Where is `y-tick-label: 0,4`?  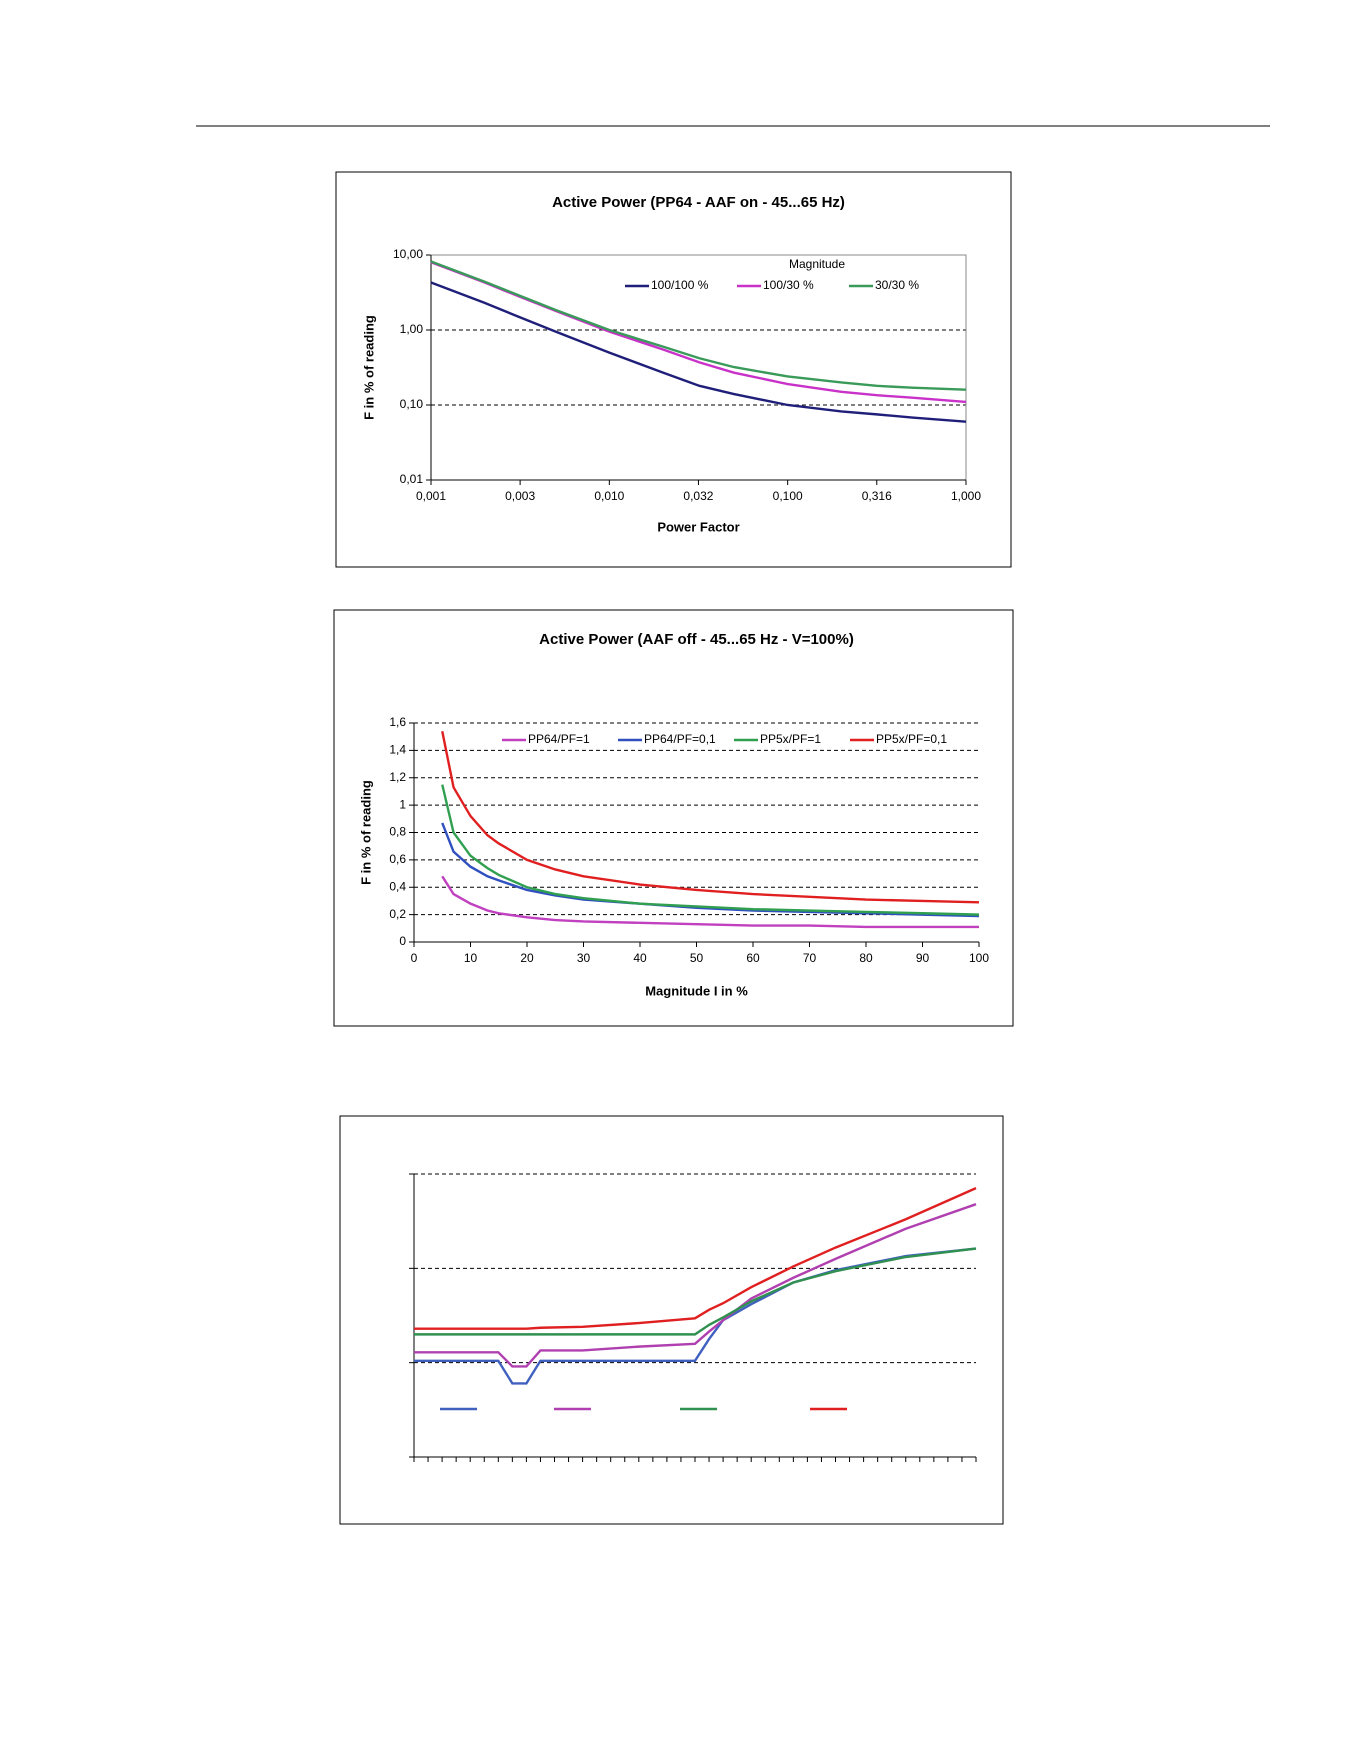 y-tick-label: 0,4 is located at coordinates (397, 886).